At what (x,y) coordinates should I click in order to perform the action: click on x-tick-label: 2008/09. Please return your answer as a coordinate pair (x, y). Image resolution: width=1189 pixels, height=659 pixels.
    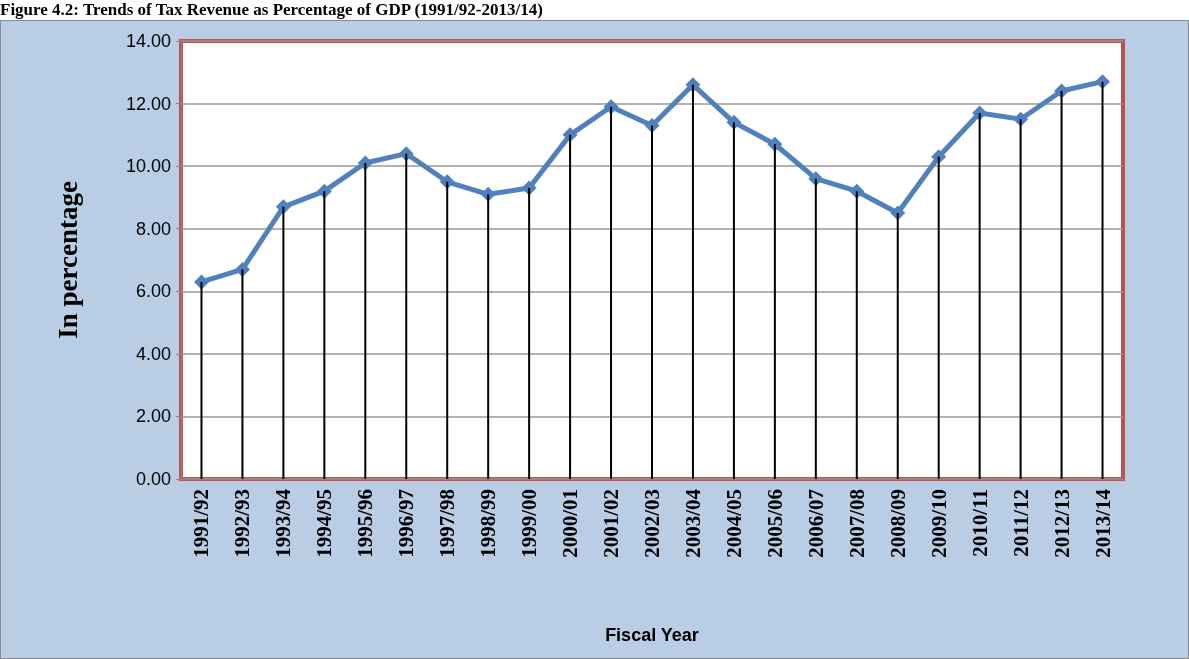
    Looking at the image, I should click on (897, 523).